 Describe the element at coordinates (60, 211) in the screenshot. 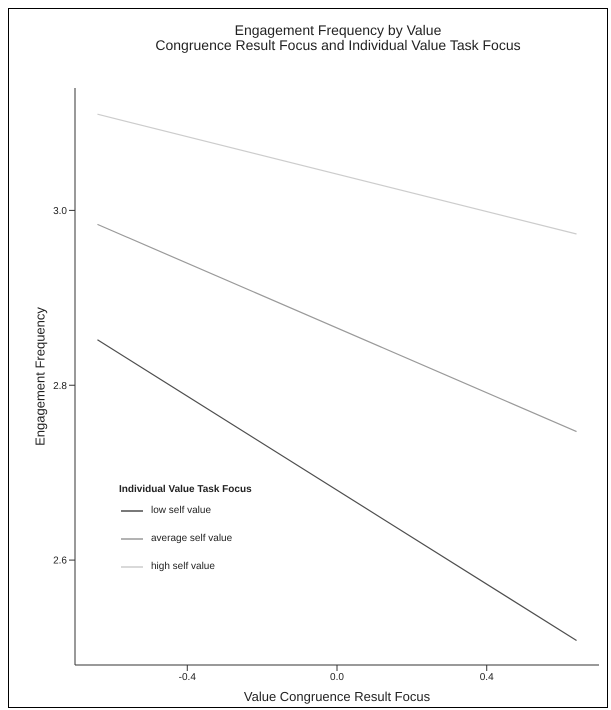

I see `y-tick-label: 3.0` at that location.